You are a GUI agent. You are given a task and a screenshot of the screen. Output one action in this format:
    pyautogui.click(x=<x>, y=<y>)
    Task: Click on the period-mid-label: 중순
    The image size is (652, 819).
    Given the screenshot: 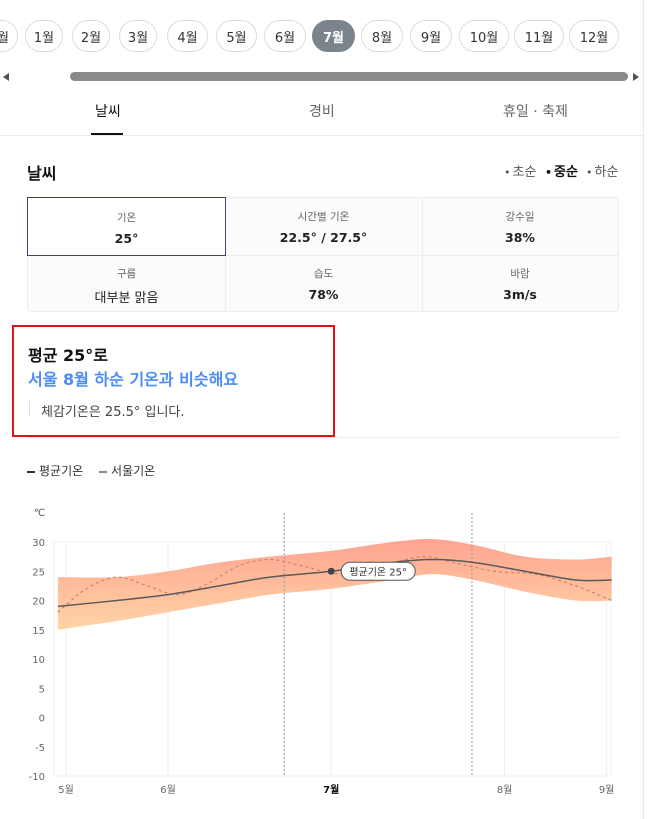 What is the action you would take?
    pyautogui.click(x=566, y=172)
    